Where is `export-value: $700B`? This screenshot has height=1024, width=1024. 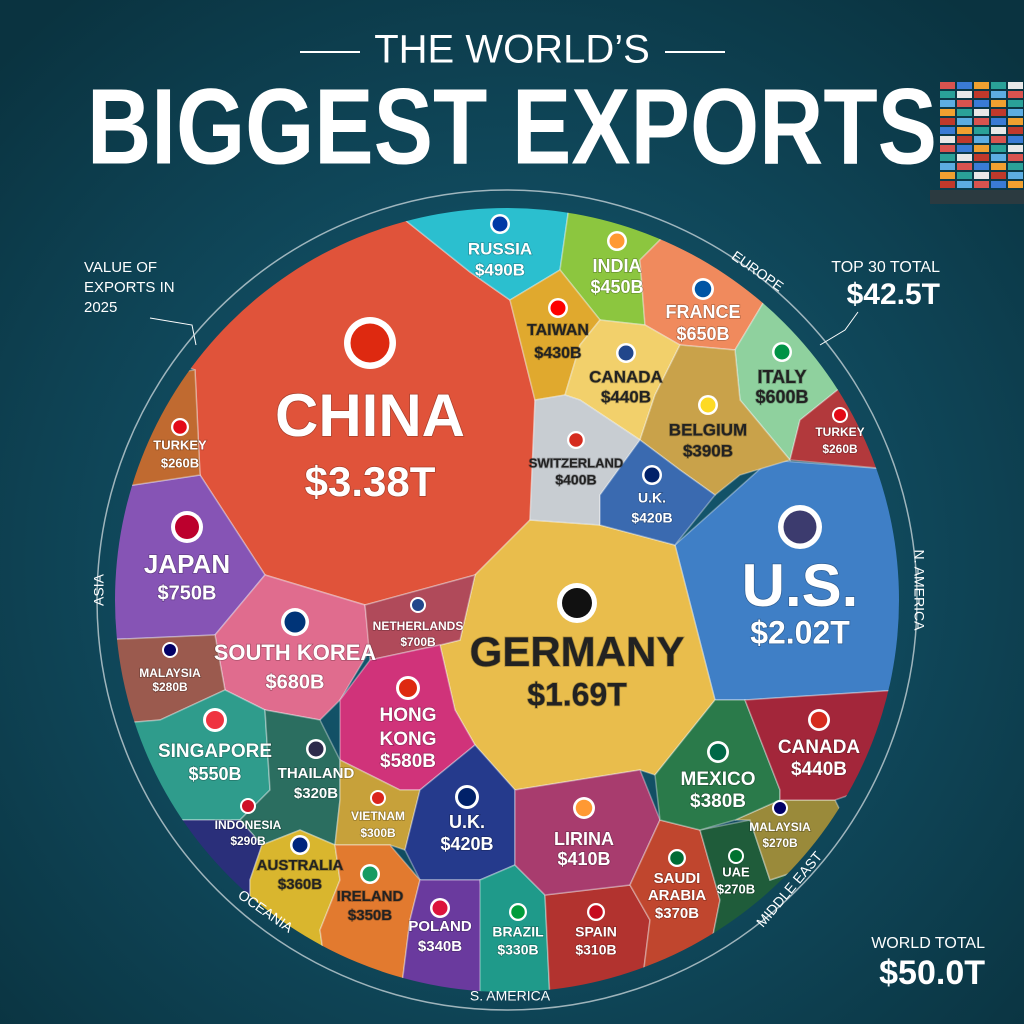 export-value: $700B is located at coordinates (418, 642).